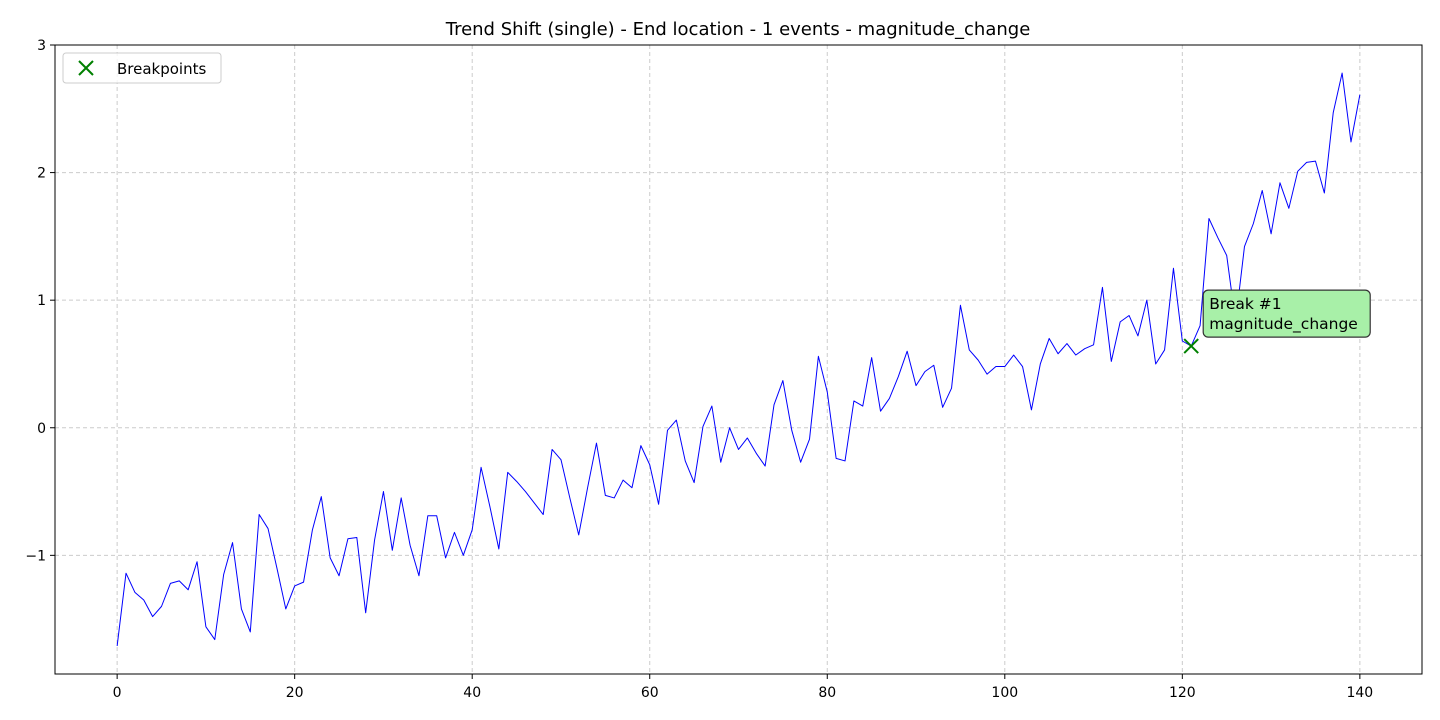 This screenshot has width=1440, height=720. I want to click on x-tick-label: 140, so click(1359, 693).